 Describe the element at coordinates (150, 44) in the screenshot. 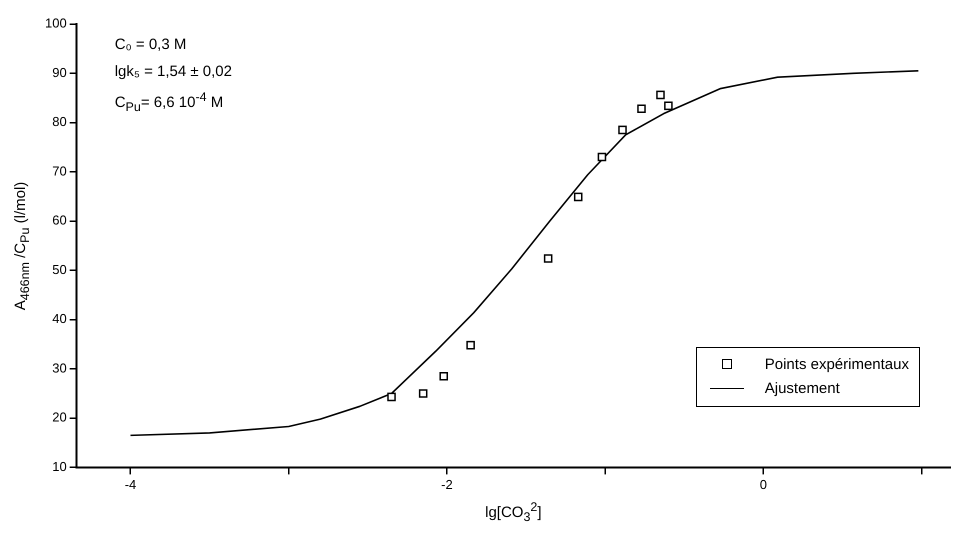

I see `annotation: C₀ = 0,3 M` at that location.